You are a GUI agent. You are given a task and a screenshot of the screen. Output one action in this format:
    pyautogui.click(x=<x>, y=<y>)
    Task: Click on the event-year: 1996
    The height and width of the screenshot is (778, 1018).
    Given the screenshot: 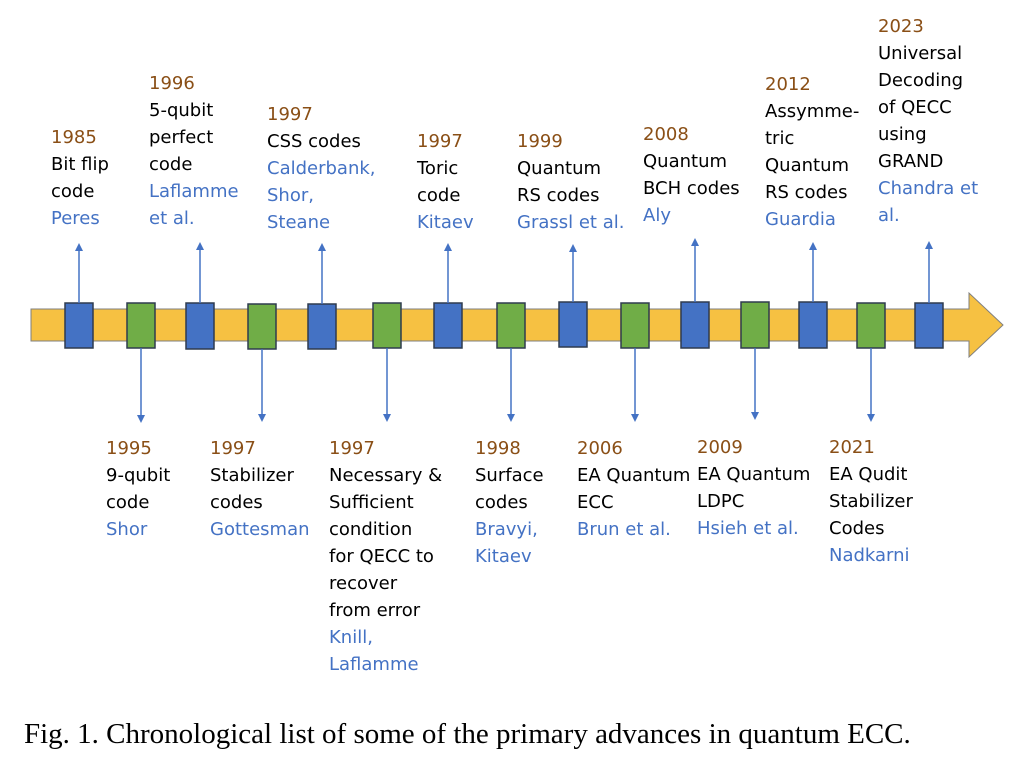 What is the action you would take?
    pyautogui.click(x=172, y=83)
    